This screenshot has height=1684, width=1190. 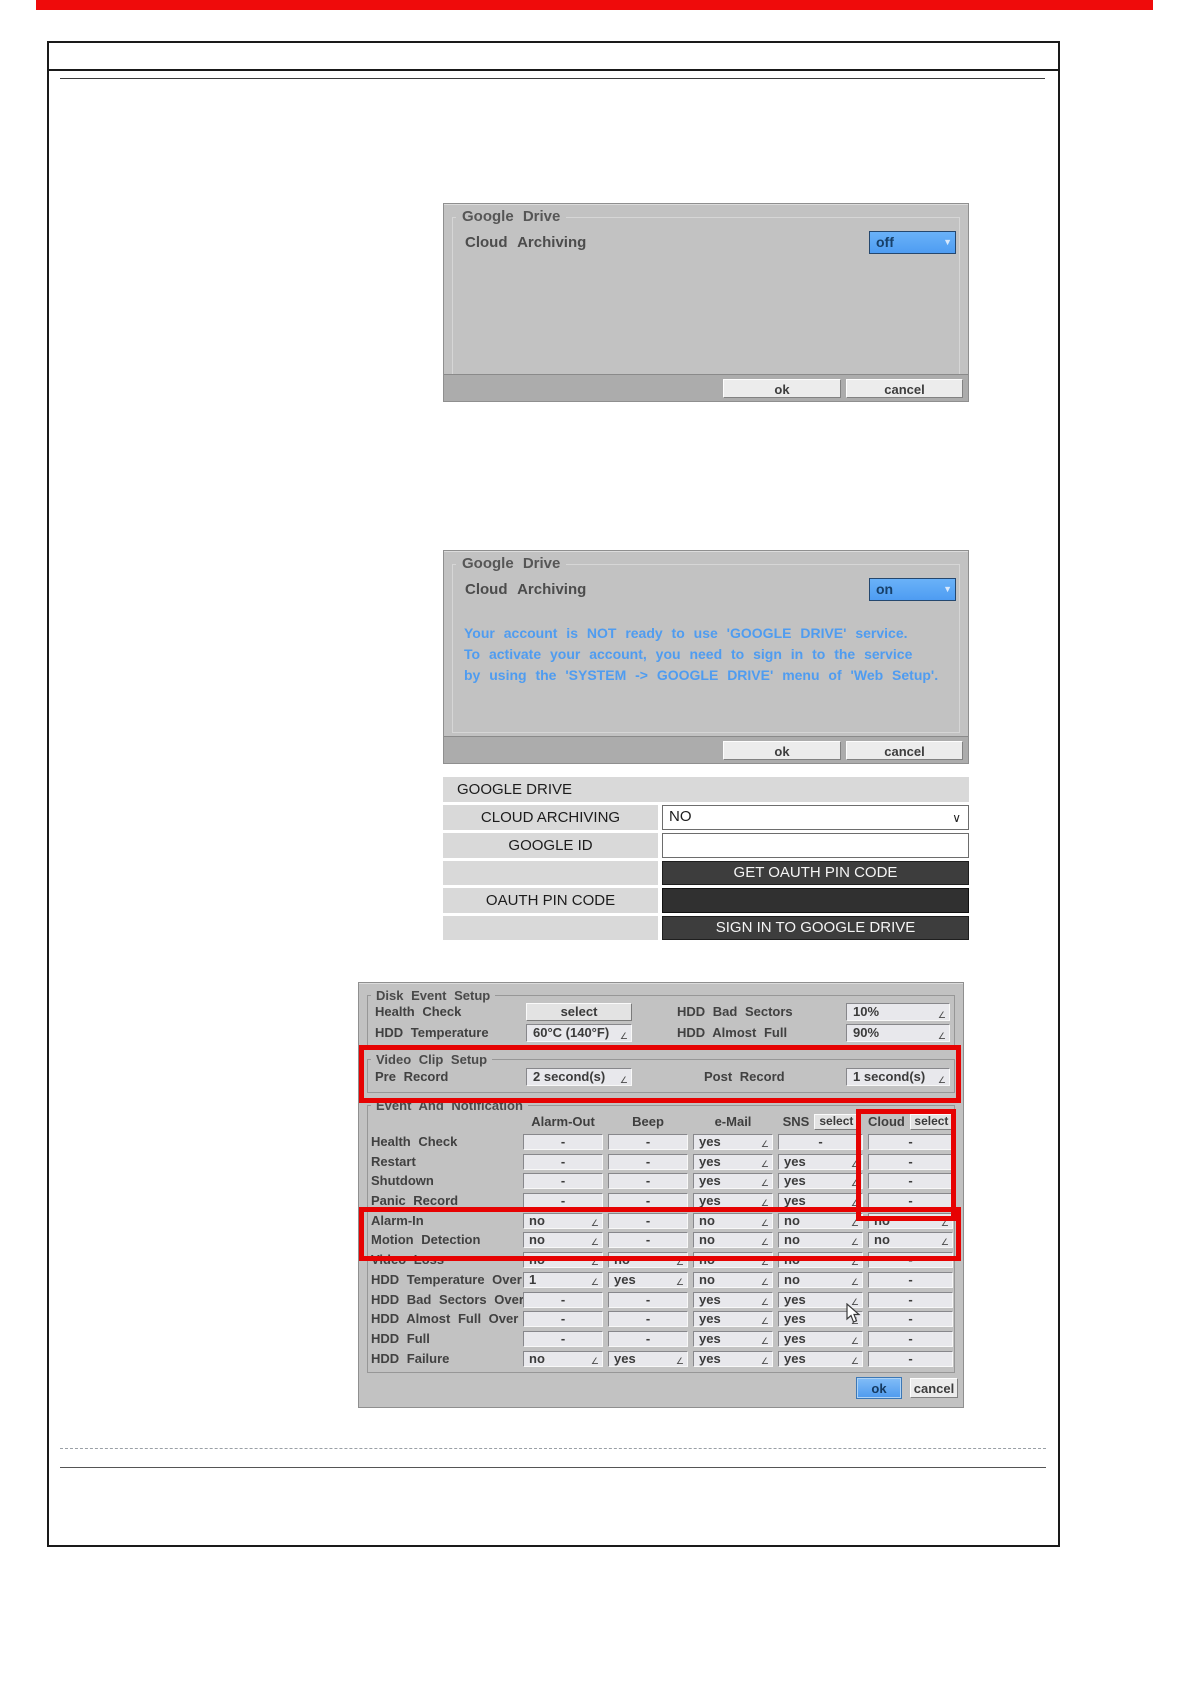 What do you see at coordinates (579, 1077) in the screenshot?
I see `pre-record-dropdown: 2 second(s) ∠` at bounding box center [579, 1077].